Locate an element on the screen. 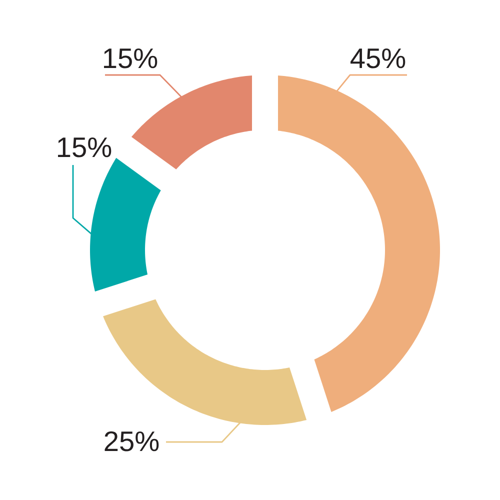  data-label: 45% is located at coordinates (378, 58).